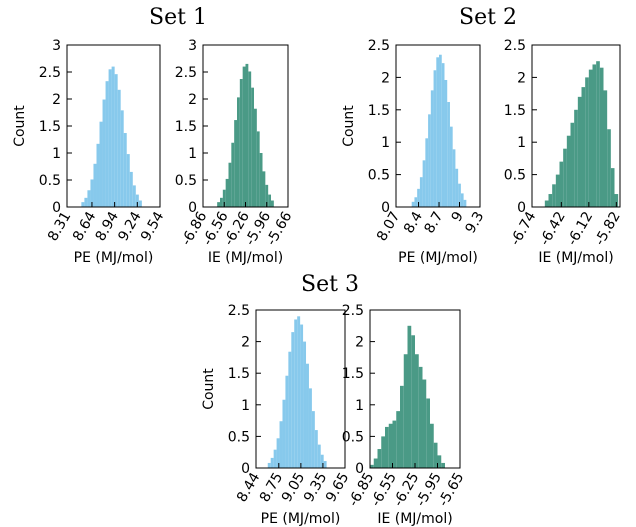 This screenshot has height=527, width=636. I want to click on x-tick-label: -5.82, so click(608, 228).